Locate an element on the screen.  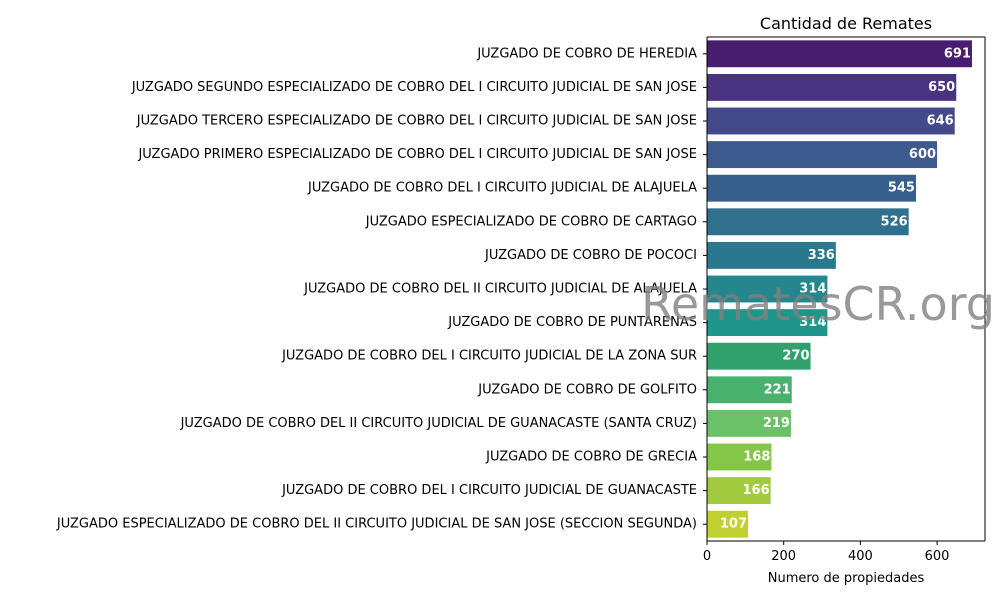
x-tick-label: 400 is located at coordinates (860, 556).